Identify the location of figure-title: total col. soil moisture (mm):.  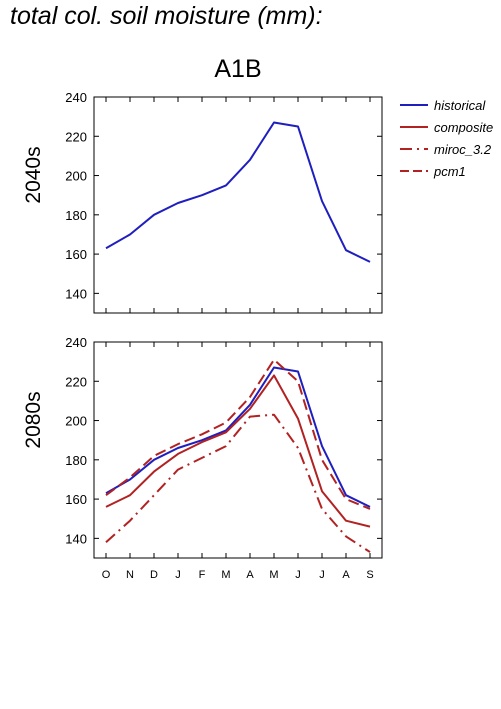
(166, 16).